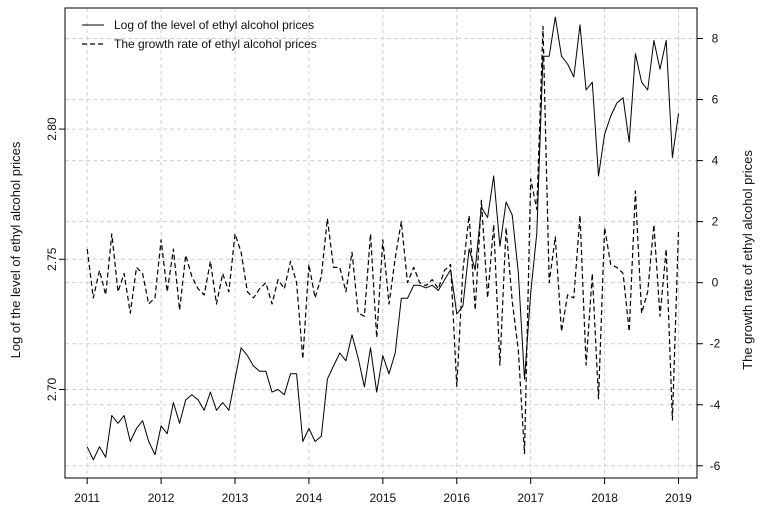 This screenshot has width=768, height=523. What do you see at coordinates (715, 466) in the screenshot?
I see `y-right-tick-label: -6` at bounding box center [715, 466].